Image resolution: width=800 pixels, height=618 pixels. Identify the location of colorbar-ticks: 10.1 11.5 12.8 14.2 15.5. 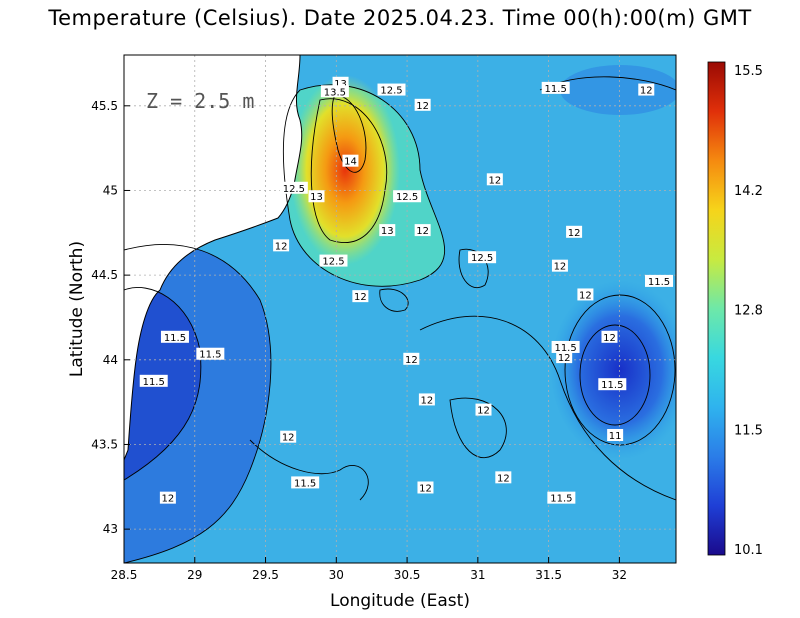
(748, 311).